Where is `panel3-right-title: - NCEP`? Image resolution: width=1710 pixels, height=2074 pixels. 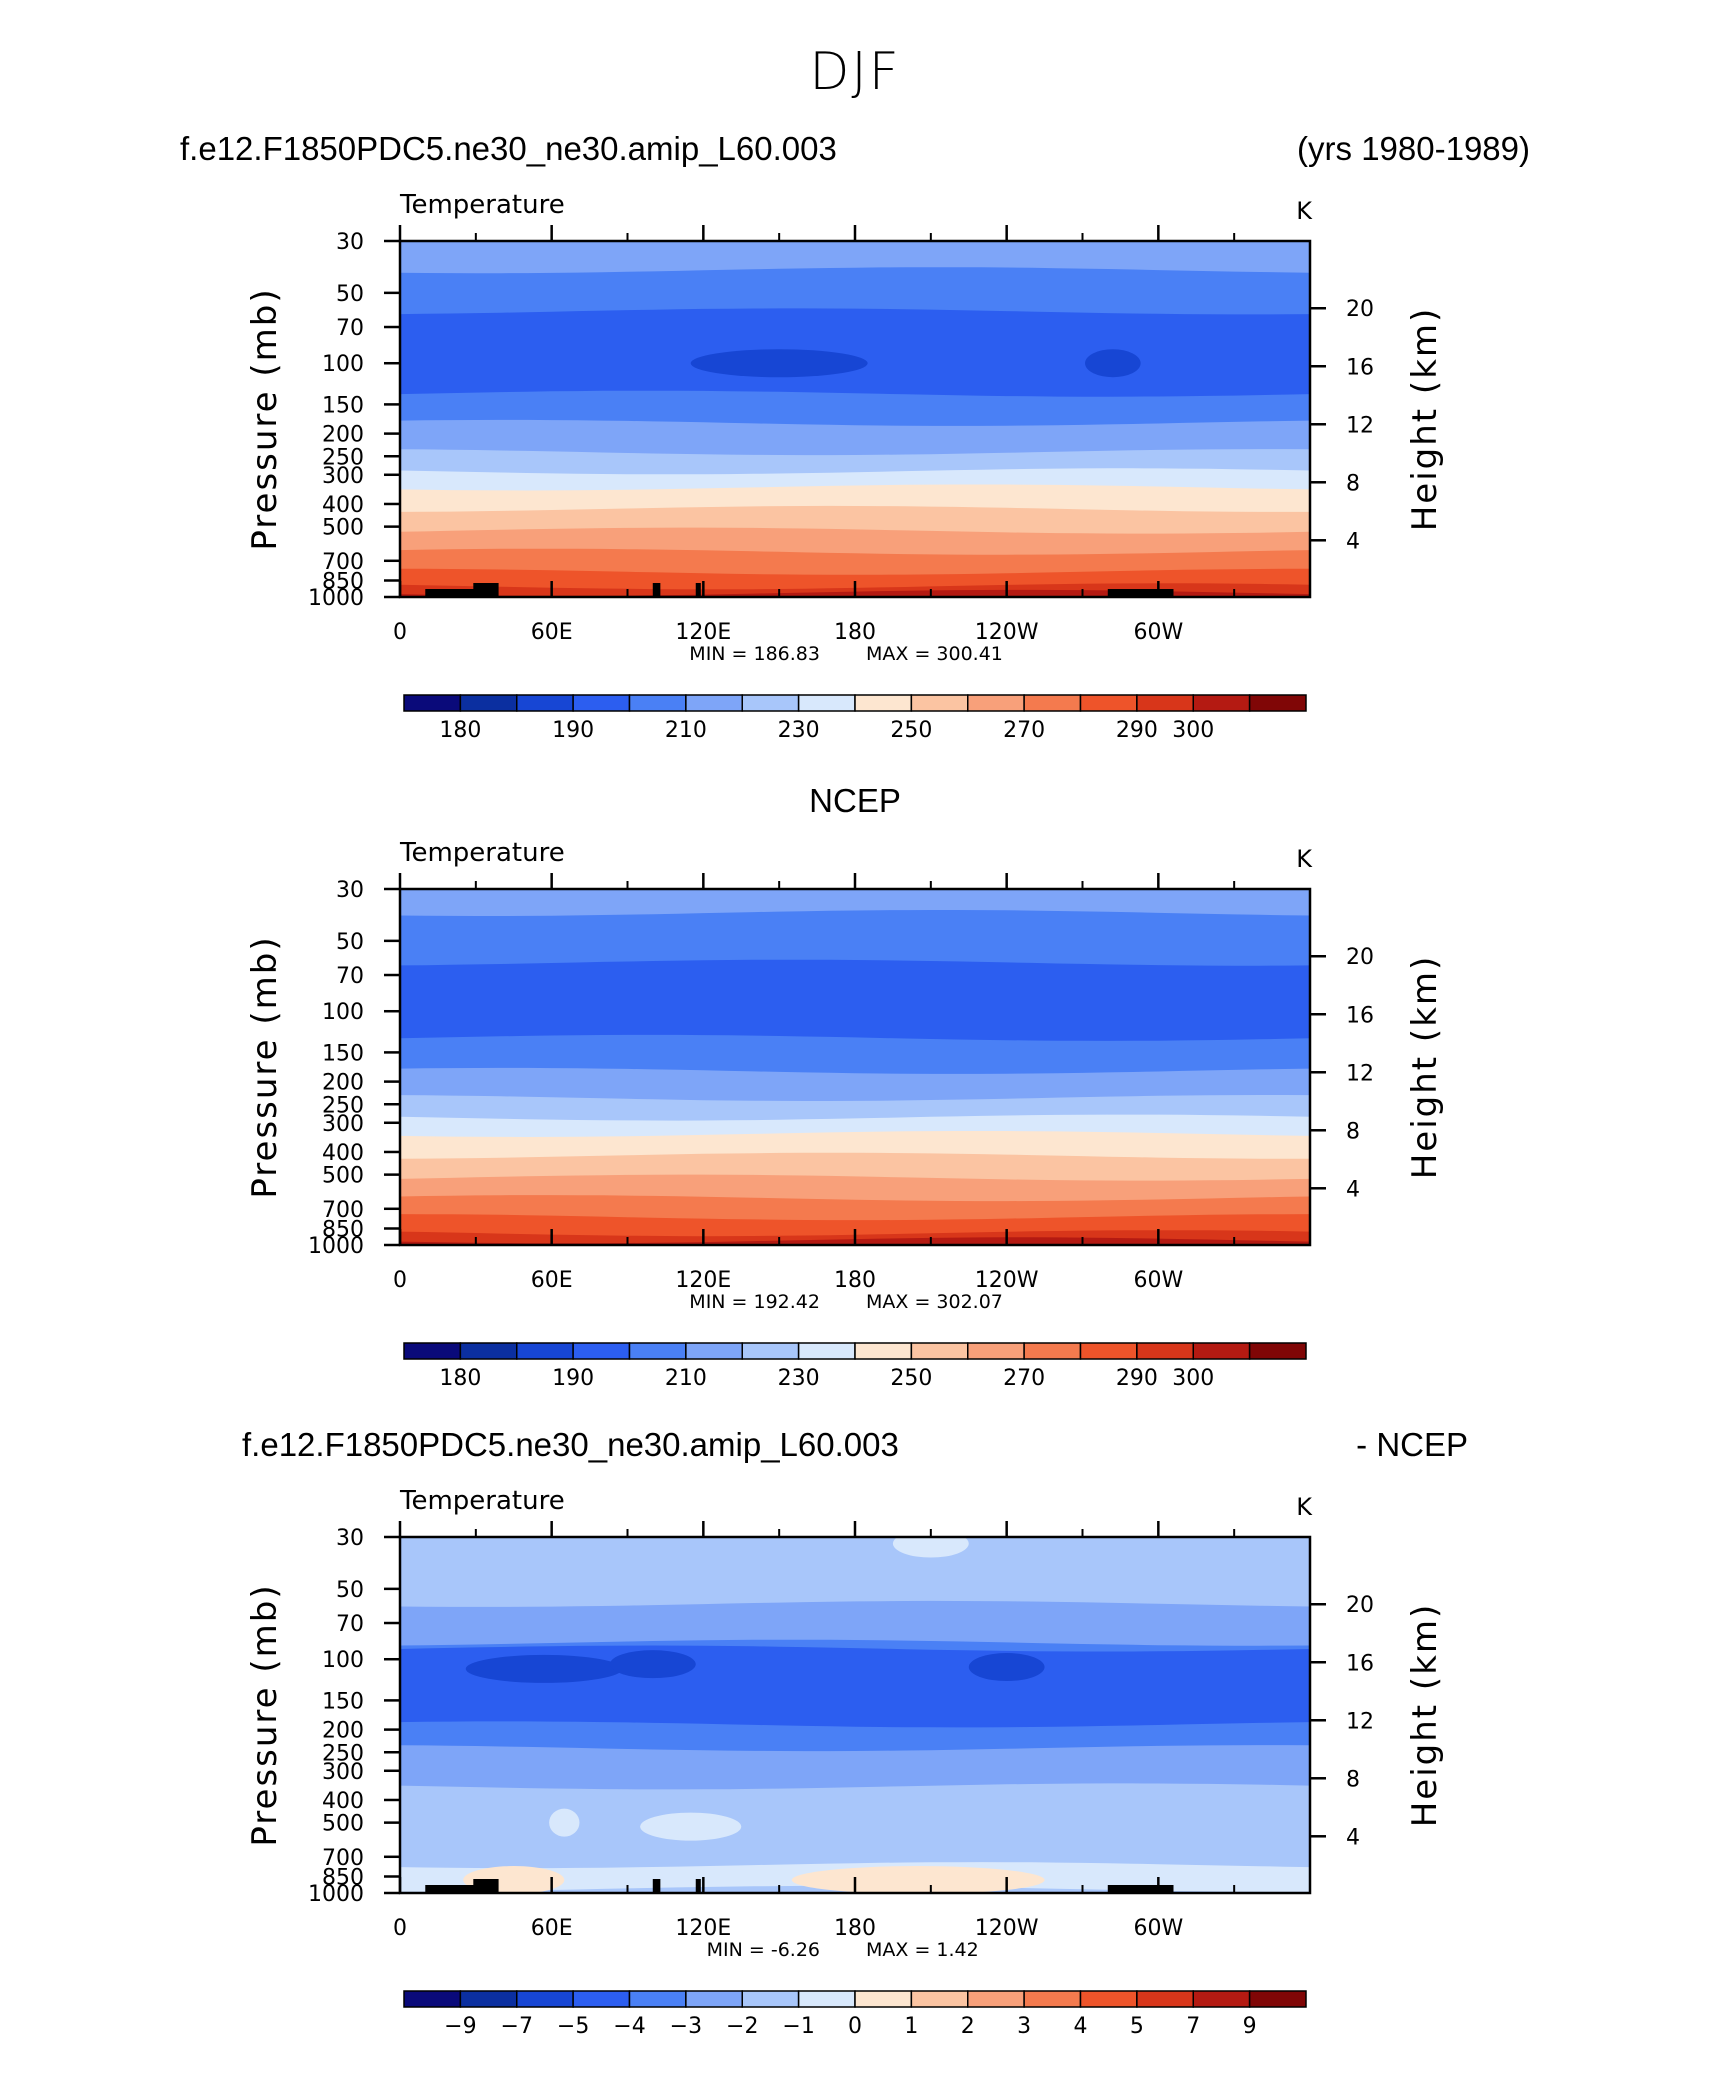
panel3-right-title: - NCEP is located at coordinates (1412, 1444).